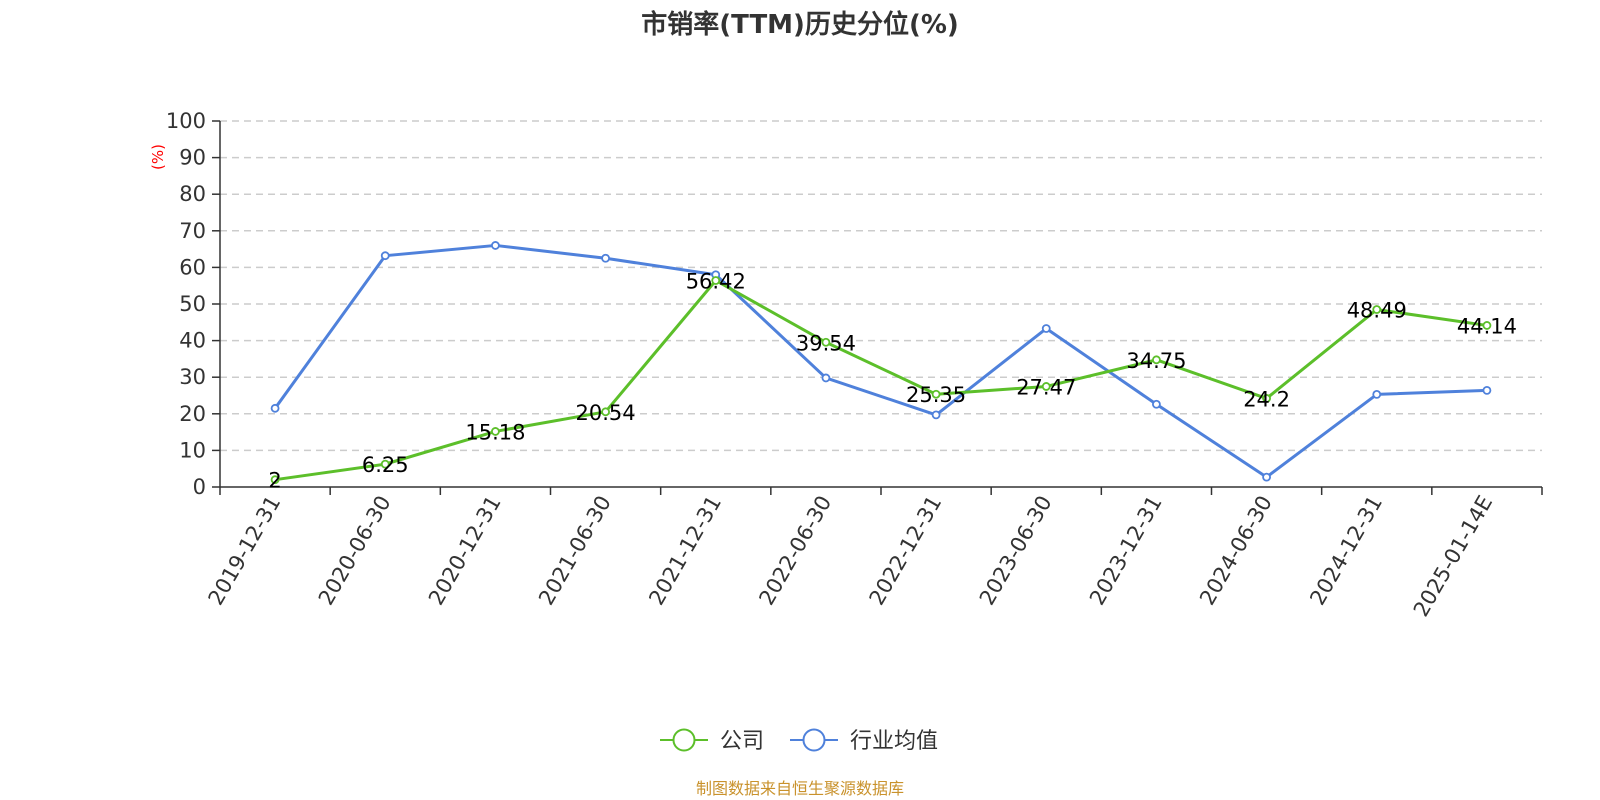 The width and height of the screenshot is (1600, 800). What do you see at coordinates (192, 341) in the screenshot?
I see `y-tick-label: 40` at bounding box center [192, 341].